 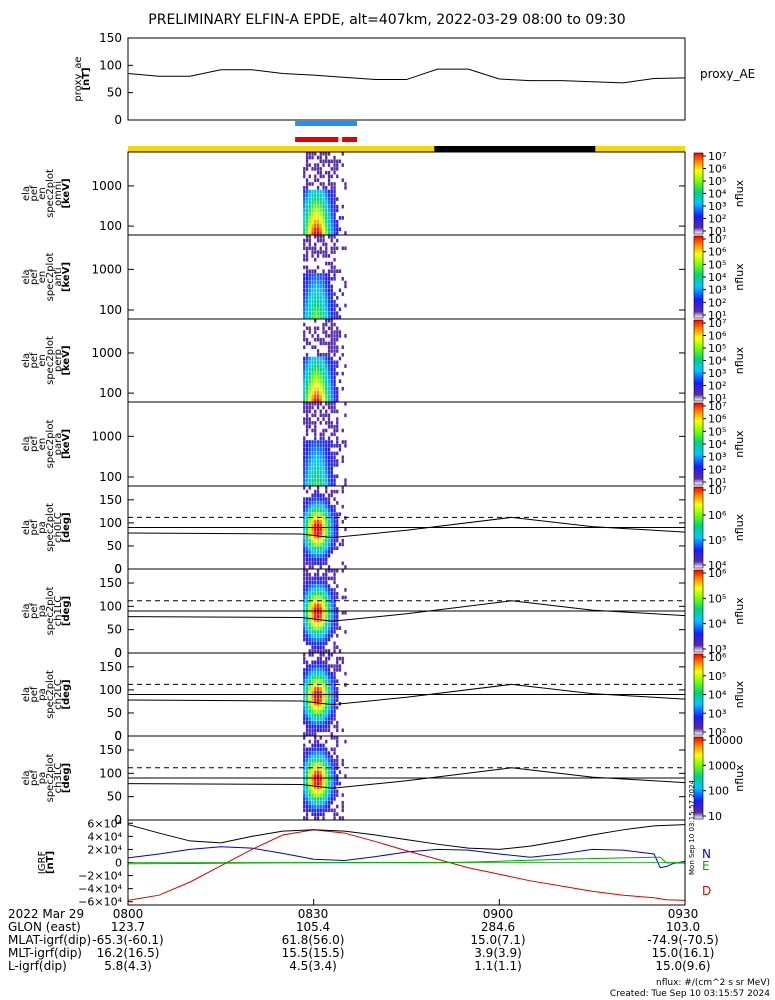 I want to click on y-tick-label: 50, so click(x=114, y=546).